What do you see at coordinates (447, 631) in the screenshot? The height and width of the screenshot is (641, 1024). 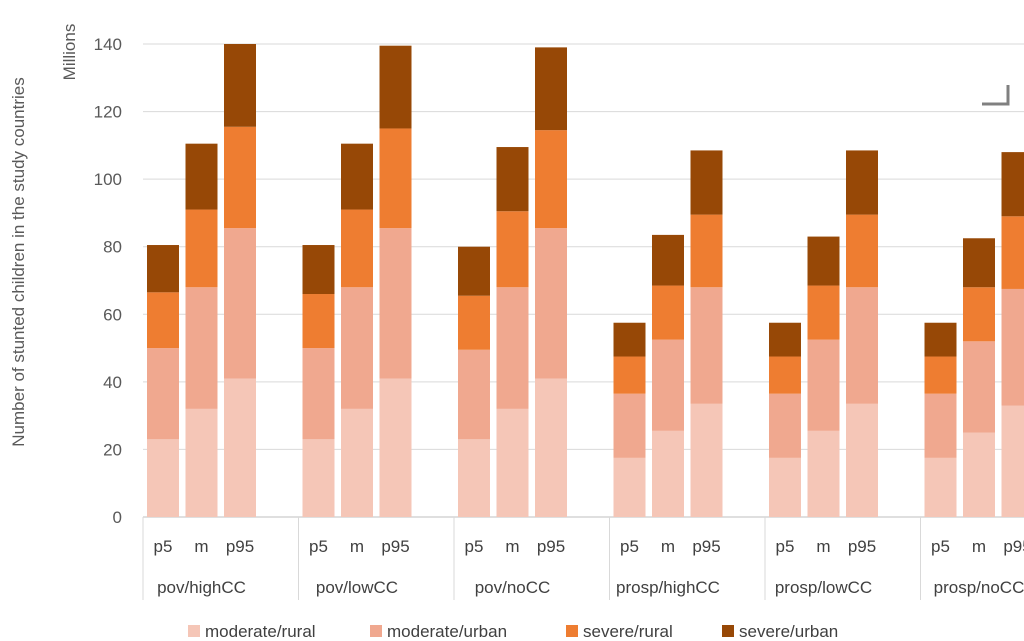 I see `legend-label: moderate/urban` at bounding box center [447, 631].